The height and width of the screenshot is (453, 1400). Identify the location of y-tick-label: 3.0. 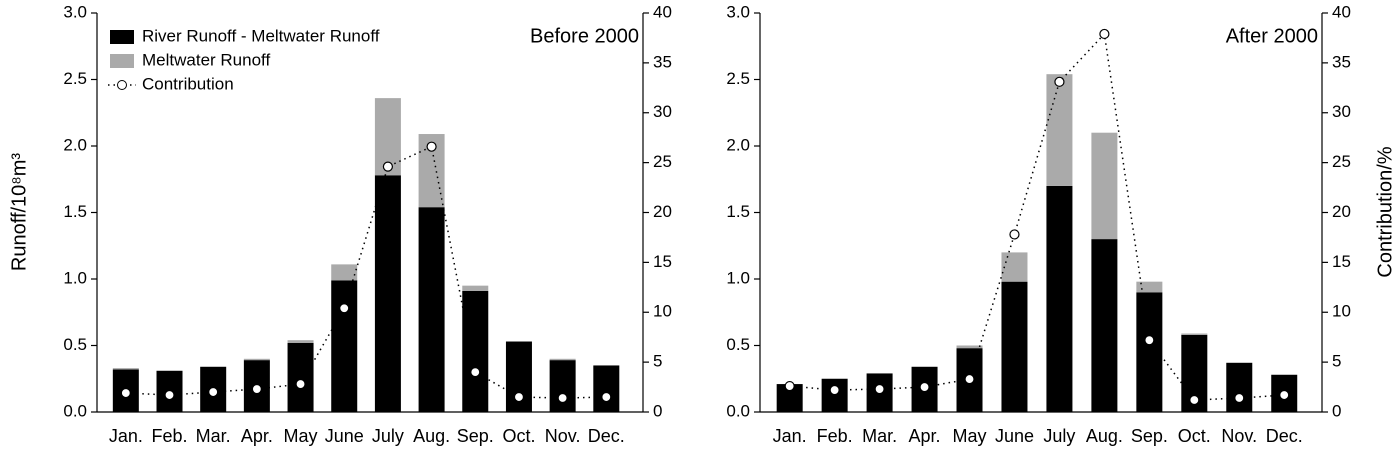
(738, 11).